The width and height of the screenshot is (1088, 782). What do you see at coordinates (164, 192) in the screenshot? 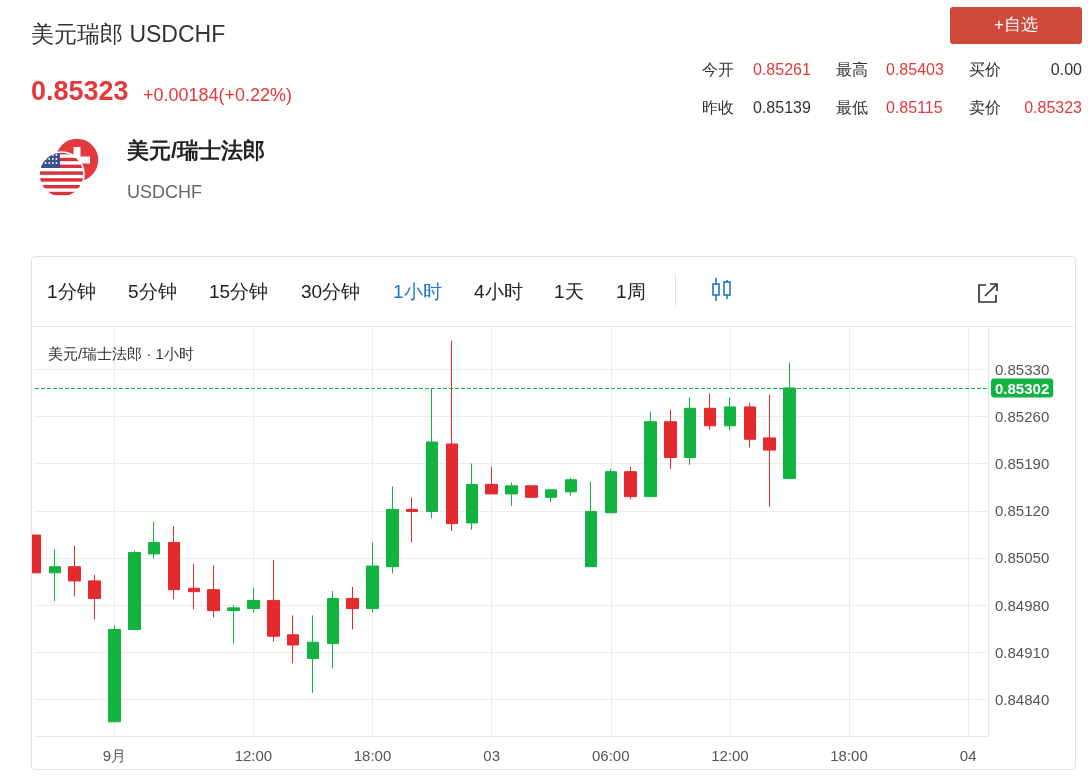
I see `text: USDCHF` at bounding box center [164, 192].